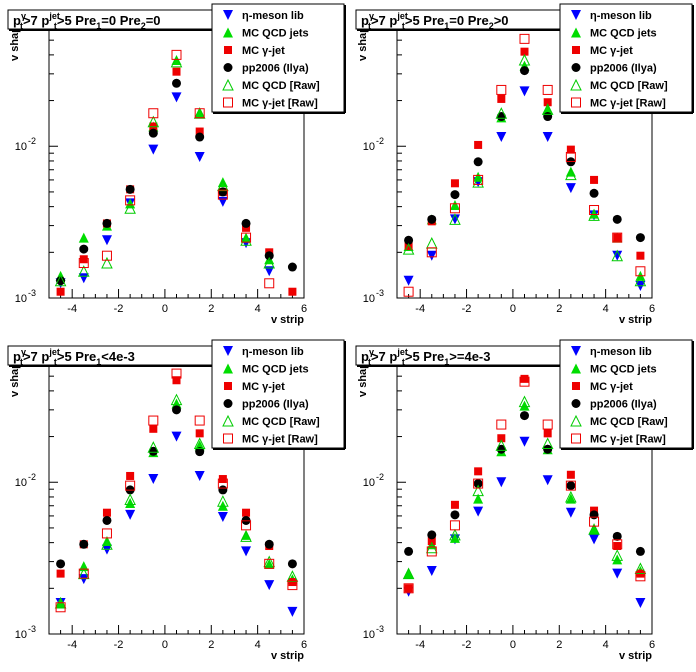 Image resolution: width=696 pixels, height=672 pixels. What do you see at coordinates (21, 635) in the screenshot?
I see `y-tick-label: 10` at bounding box center [21, 635].